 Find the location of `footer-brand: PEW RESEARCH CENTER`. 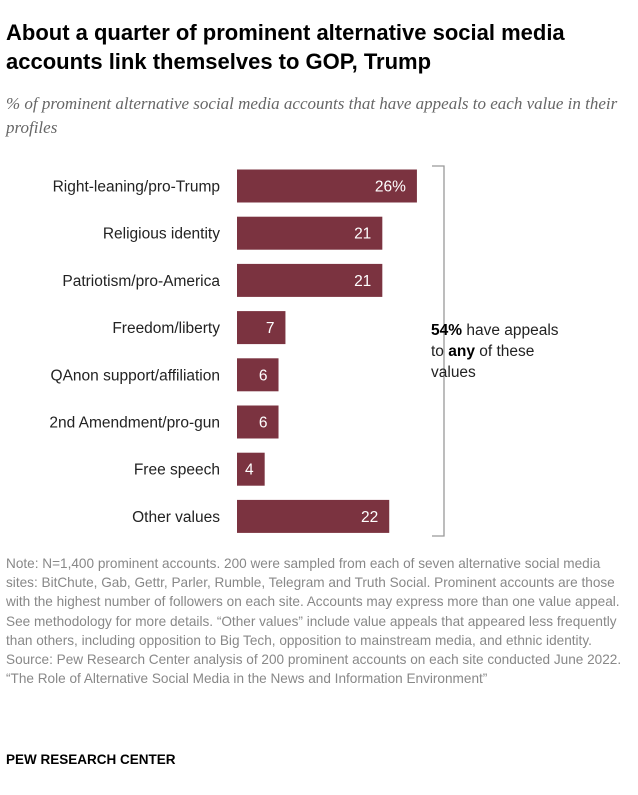

footer-brand: PEW RESEARCH CENTER is located at coordinates (91, 759).